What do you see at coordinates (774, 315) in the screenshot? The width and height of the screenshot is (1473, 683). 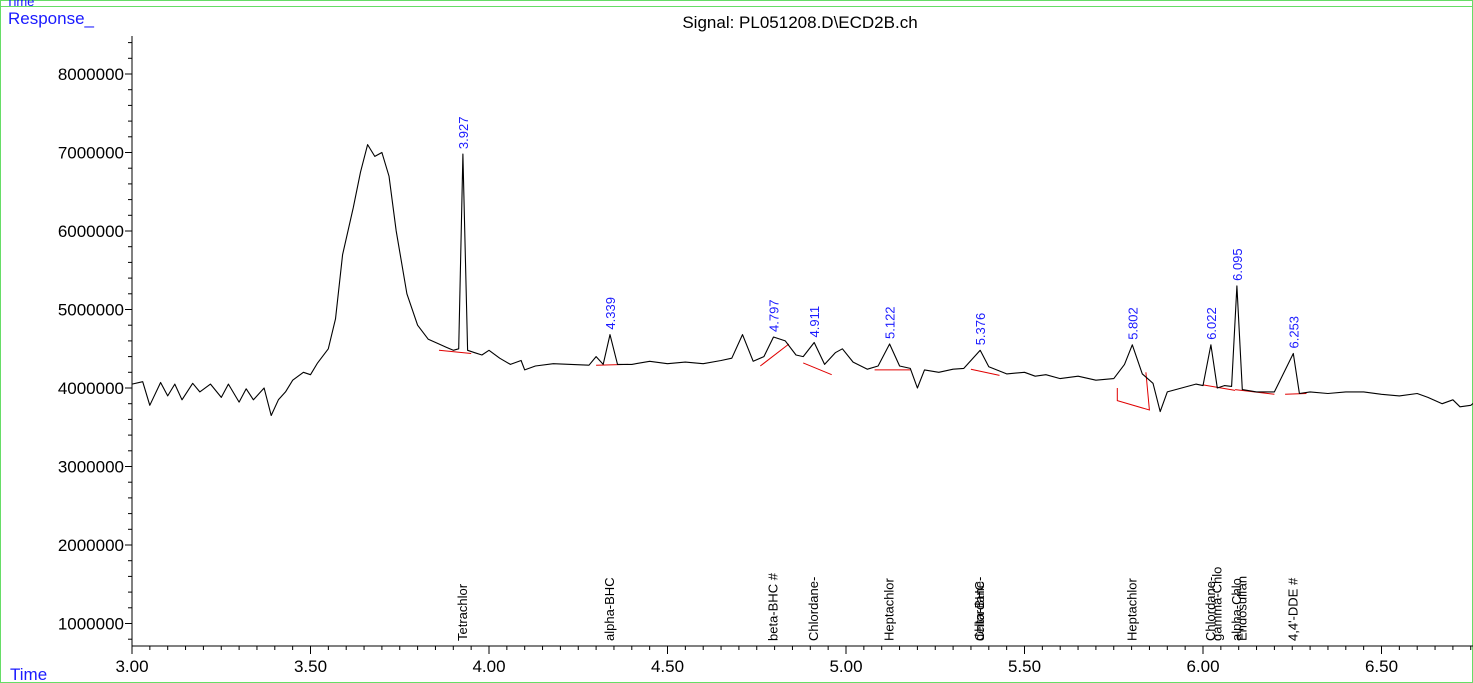 I see `peak-label: 4.797` at bounding box center [774, 315].